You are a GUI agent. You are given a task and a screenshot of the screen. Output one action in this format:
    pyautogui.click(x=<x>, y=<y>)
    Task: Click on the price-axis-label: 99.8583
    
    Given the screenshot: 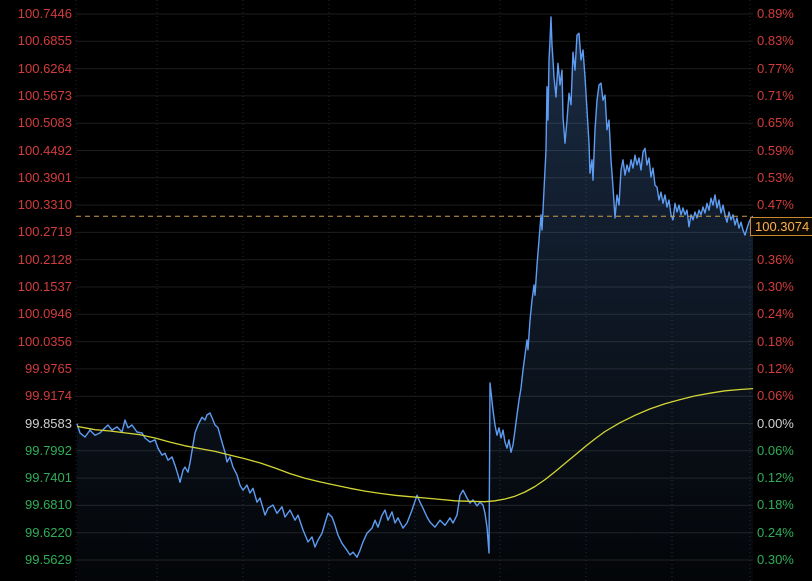 What is the action you would take?
    pyautogui.click(x=48, y=423)
    